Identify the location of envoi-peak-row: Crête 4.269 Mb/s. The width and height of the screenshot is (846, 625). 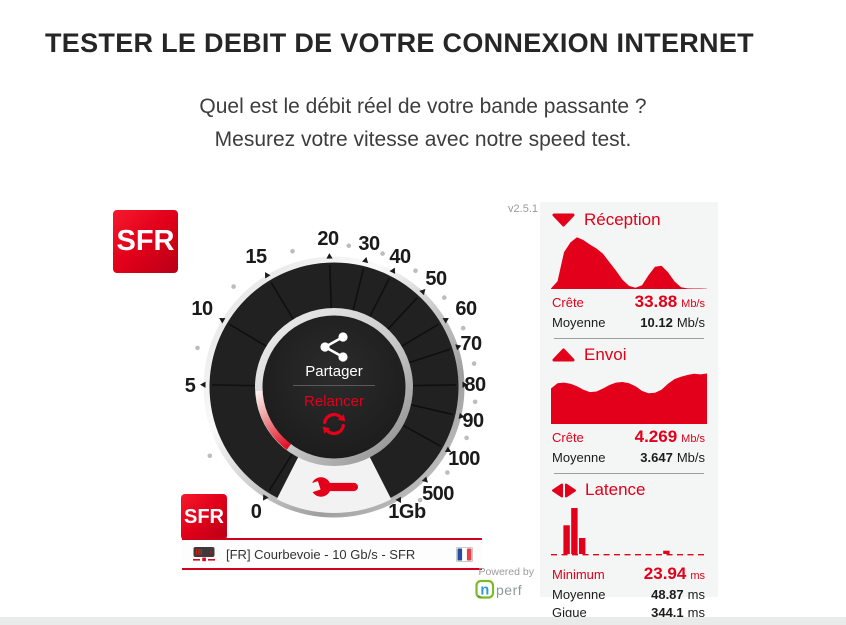
(628, 437).